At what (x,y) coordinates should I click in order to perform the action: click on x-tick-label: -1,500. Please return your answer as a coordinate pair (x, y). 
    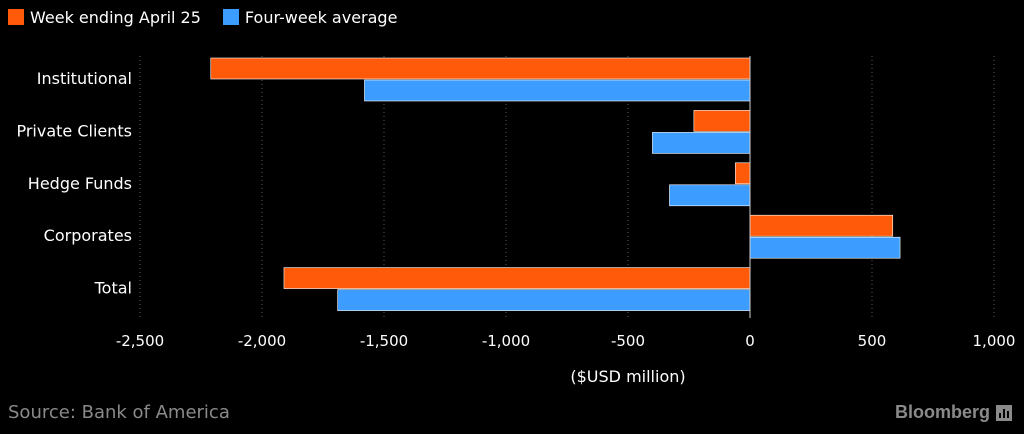
    Looking at the image, I should click on (384, 341).